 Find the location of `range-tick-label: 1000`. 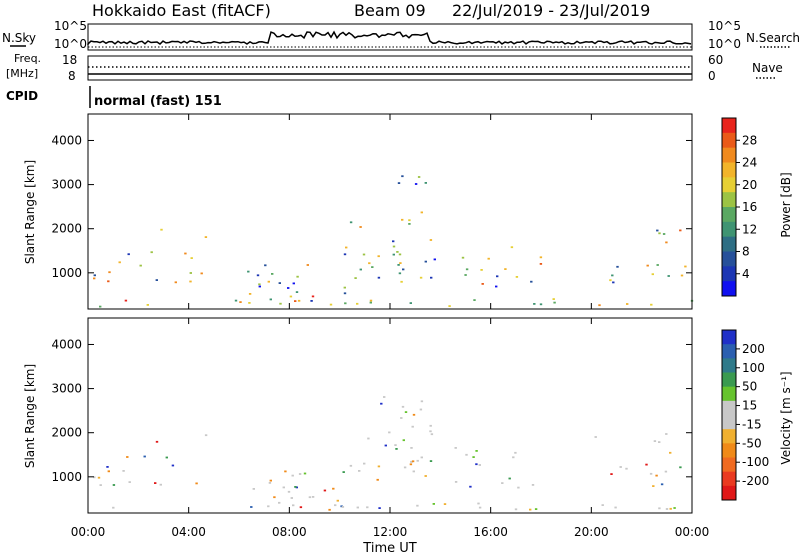

range-tick-label: 1000 is located at coordinates (66, 477).